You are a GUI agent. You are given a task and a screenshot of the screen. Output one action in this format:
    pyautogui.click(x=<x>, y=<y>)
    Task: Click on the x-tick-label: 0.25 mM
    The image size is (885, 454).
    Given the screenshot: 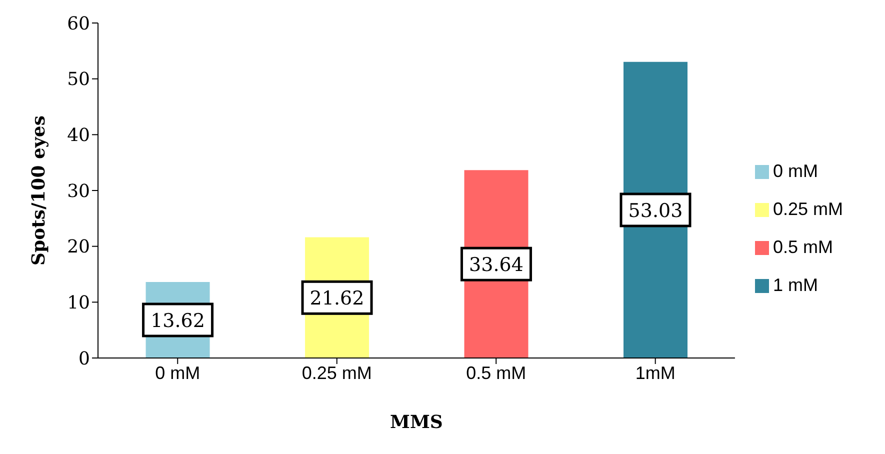 What is the action you would take?
    pyautogui.click(x=337, y=372)
    